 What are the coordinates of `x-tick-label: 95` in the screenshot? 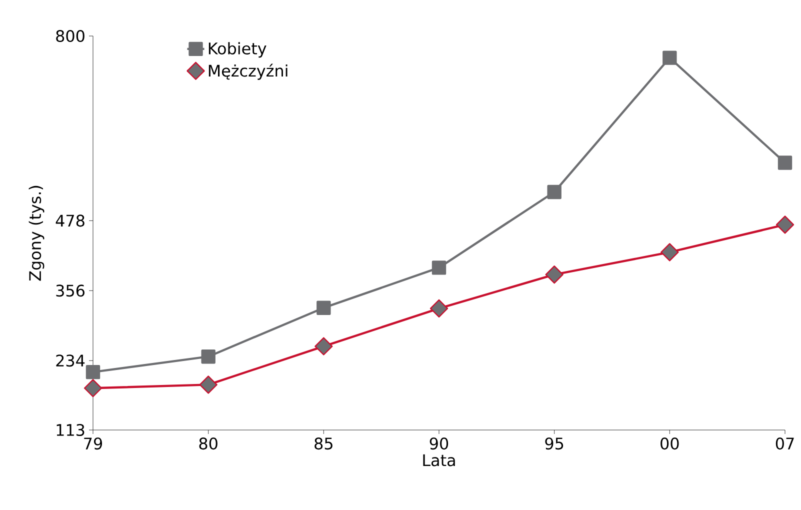 It's located at (554, 444).